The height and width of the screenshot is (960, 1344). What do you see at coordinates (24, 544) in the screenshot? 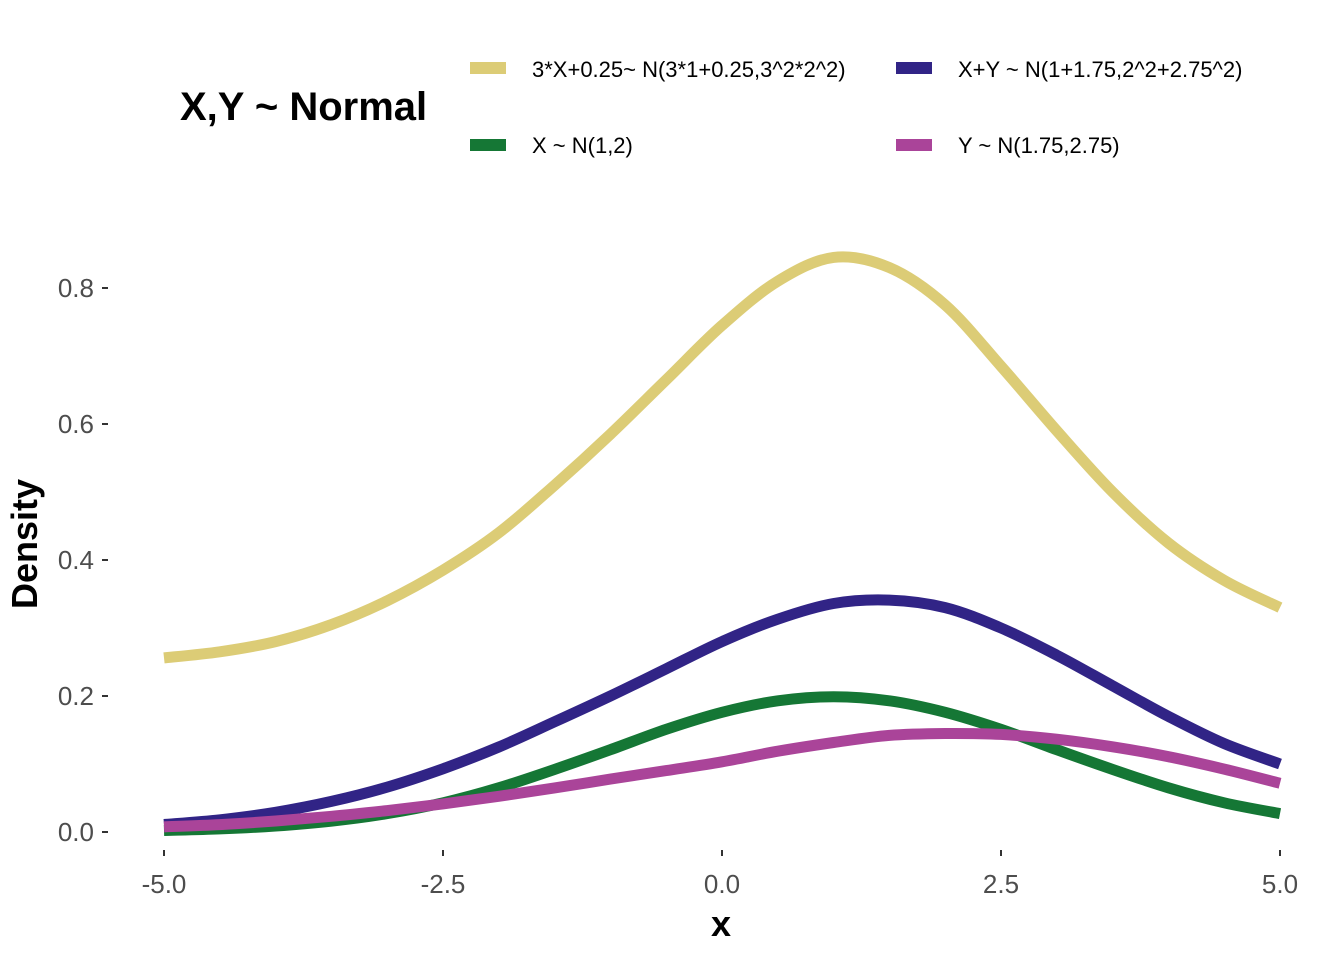
I see `y-axis-title: Density` at bounding box center [24, 544].